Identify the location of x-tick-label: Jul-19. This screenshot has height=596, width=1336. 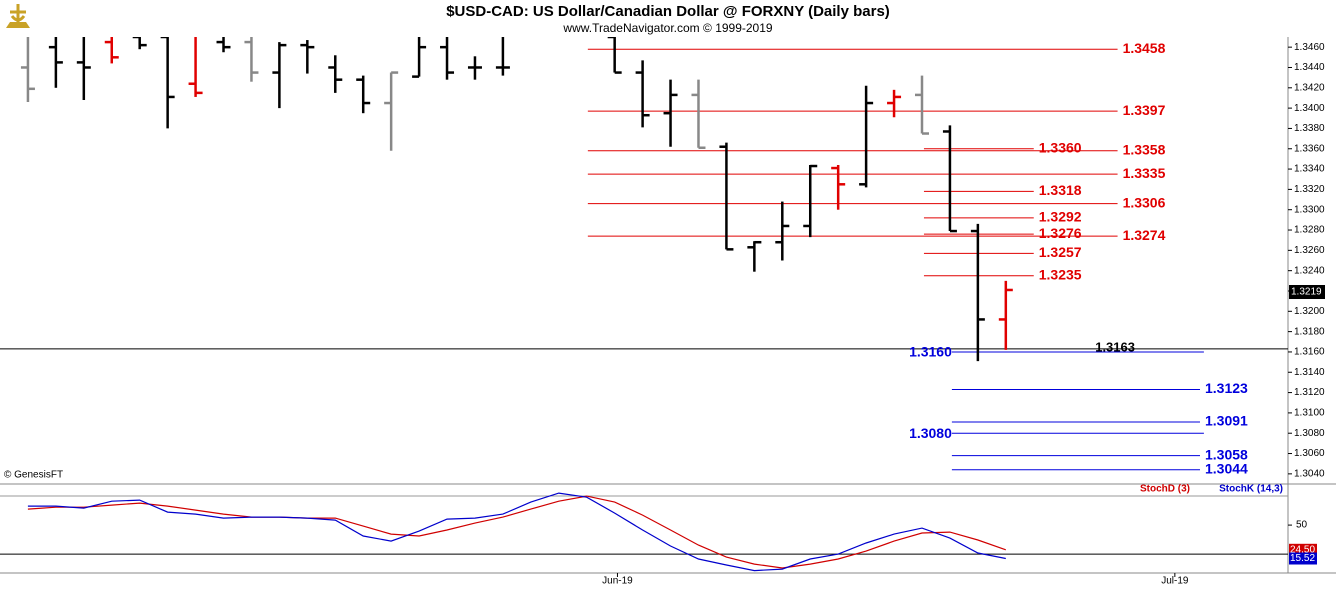
(1175, 581).